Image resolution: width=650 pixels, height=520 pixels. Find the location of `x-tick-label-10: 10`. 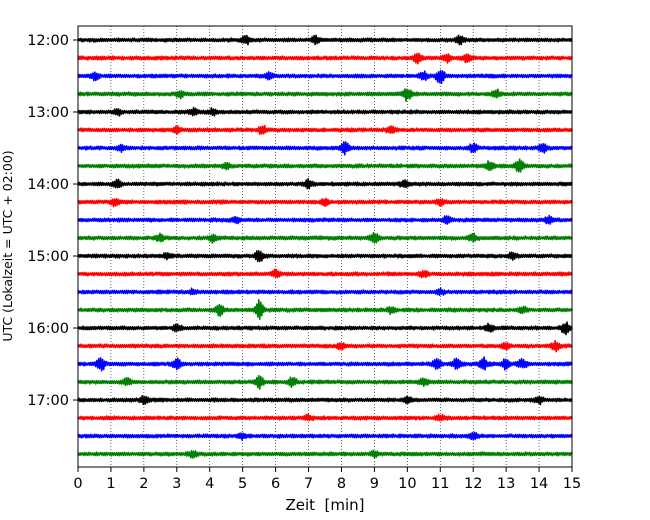

x-tick-label-10: 10 is located at coordinates (407, 484).